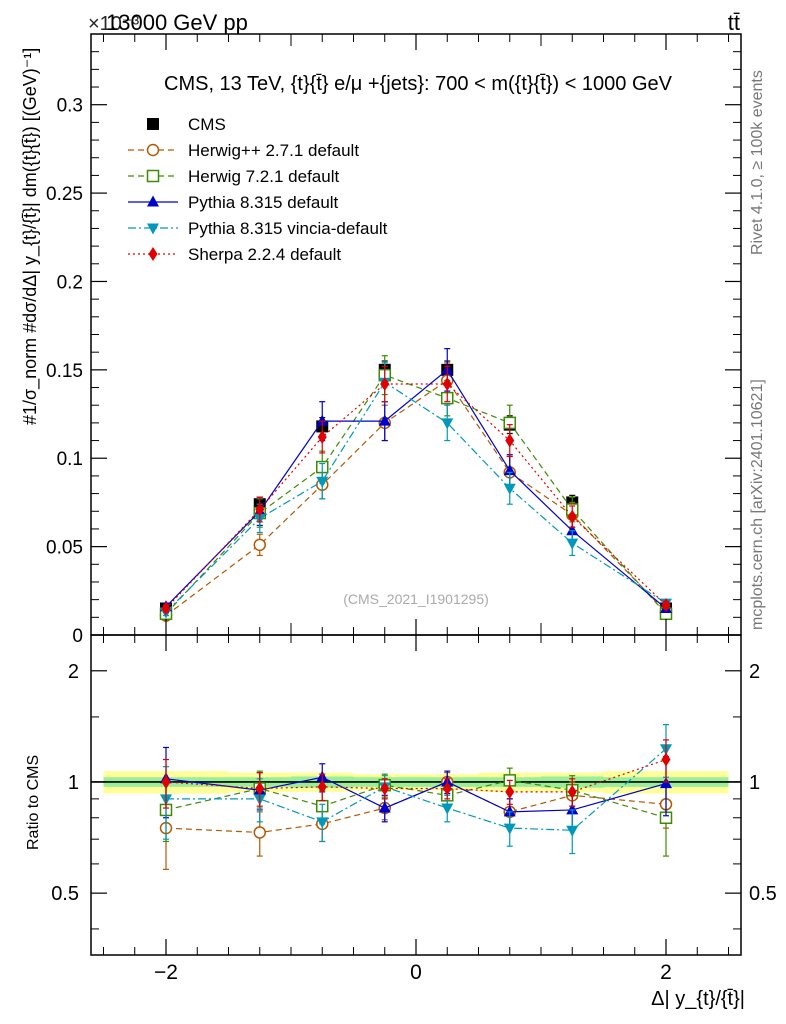 Image resolution: width=786 pixels, height=1024 pixels. Describe the element at coordinates (166, 972) in the screenshot. I see `x-tick-label: −2` at that location.